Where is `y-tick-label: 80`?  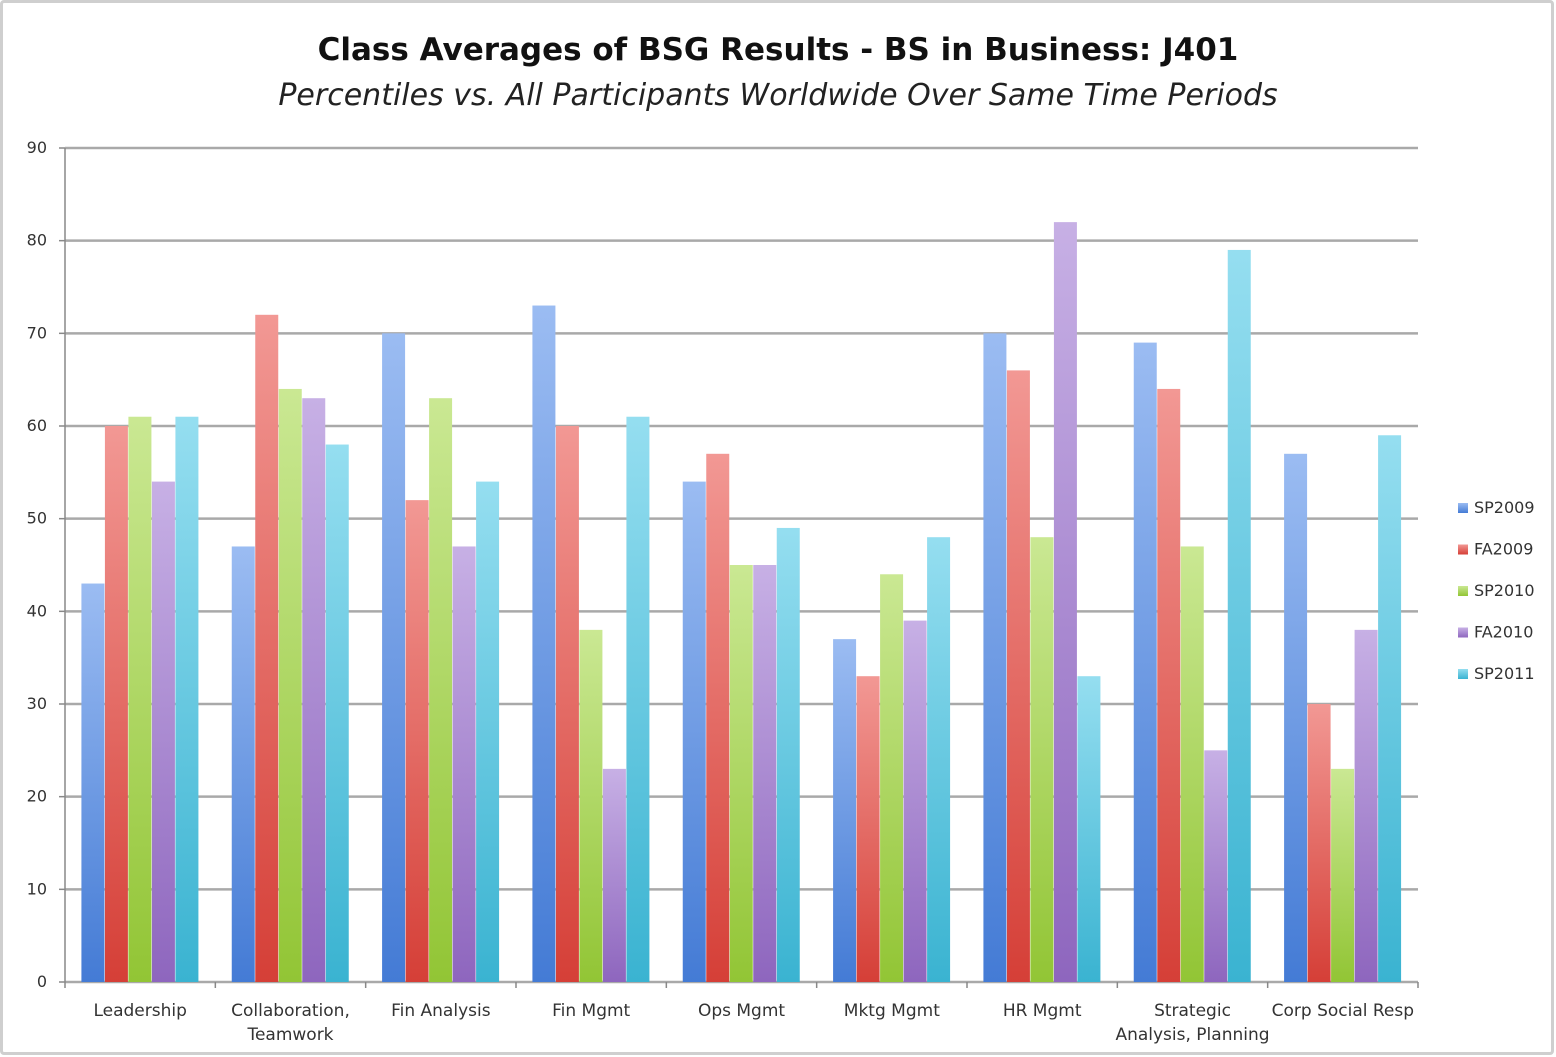 y-tick-label: 80 is located at coordinates (37, 240).